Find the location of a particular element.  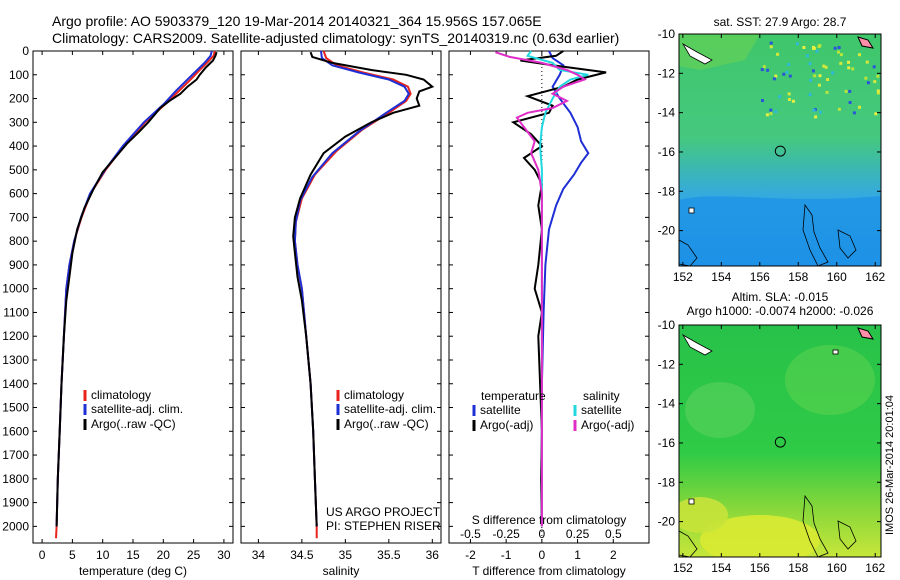

x-tick-label: 0 is located at coordinates (542, 555).